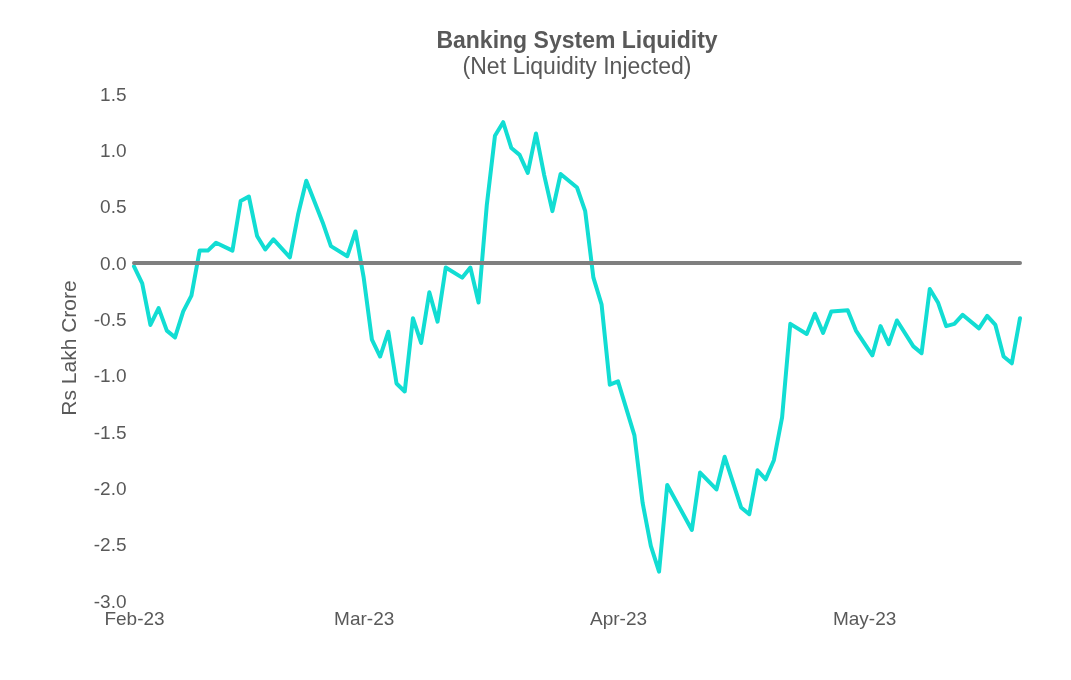 This screenshot has width=1071, height=680. I want to click on y-tick-label: 0.5, so click(113, 207).